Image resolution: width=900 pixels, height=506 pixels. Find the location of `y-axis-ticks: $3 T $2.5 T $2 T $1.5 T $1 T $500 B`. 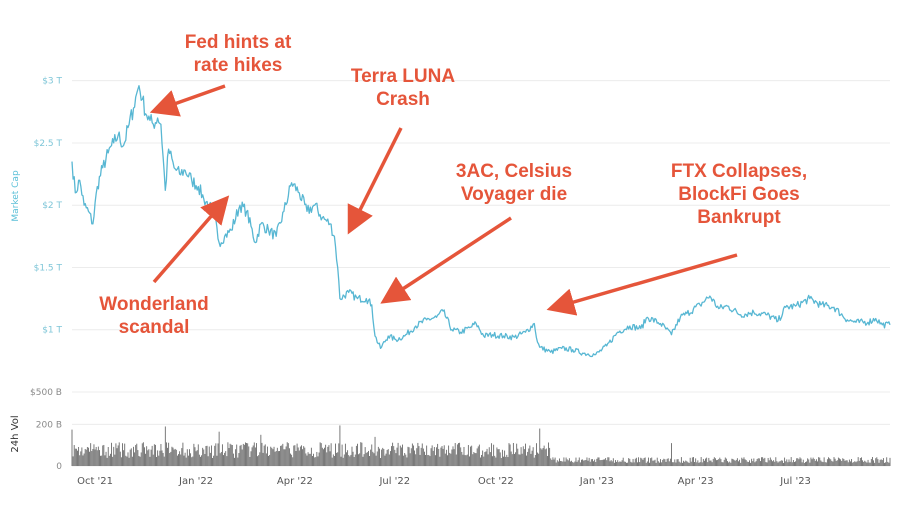

y-axis-ticks: $3 T $2.5 T $2 T $1.5 T $1 T $500 B is located at coordinates (46, 237).